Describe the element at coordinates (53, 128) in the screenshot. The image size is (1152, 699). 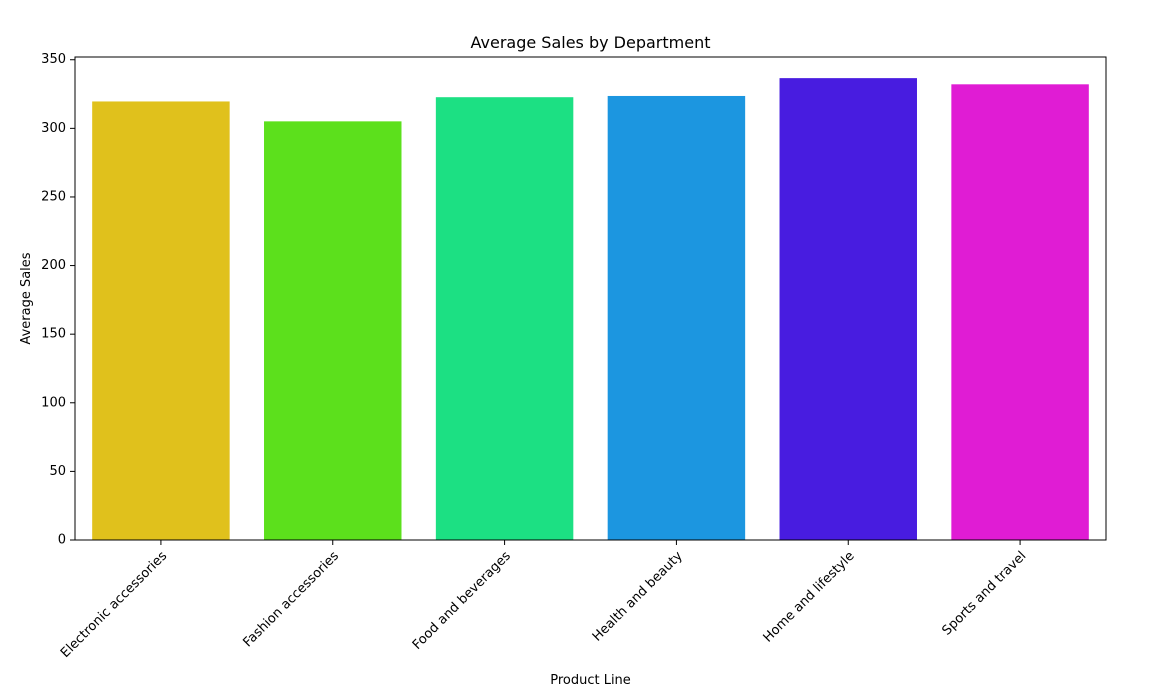
I see `y-tick-label: 300` at that location.